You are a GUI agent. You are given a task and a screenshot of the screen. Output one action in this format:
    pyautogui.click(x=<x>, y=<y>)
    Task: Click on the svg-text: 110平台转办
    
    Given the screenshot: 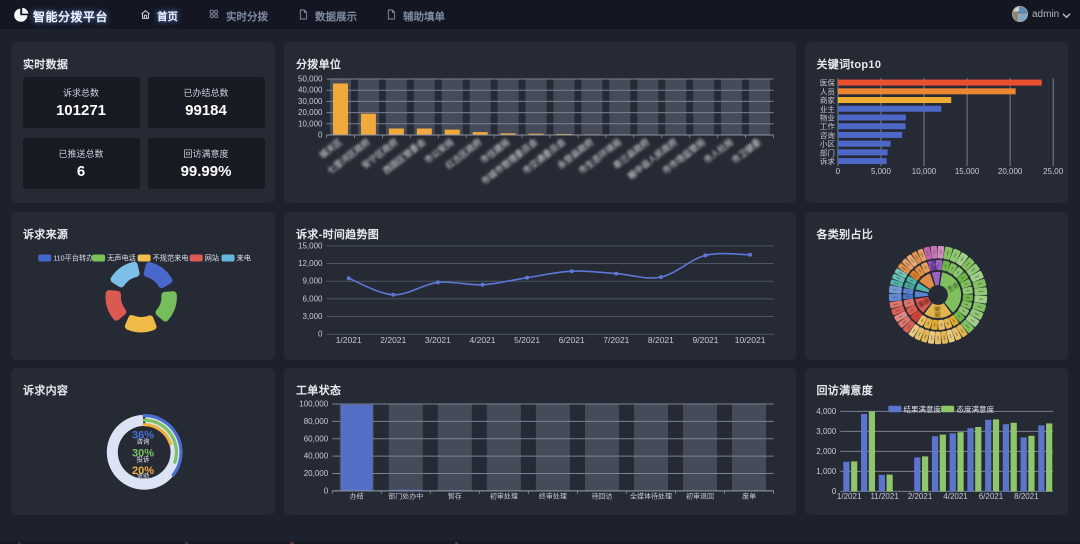 What is the action you would take?
    pyautogui.click(x=73, y=257)
    